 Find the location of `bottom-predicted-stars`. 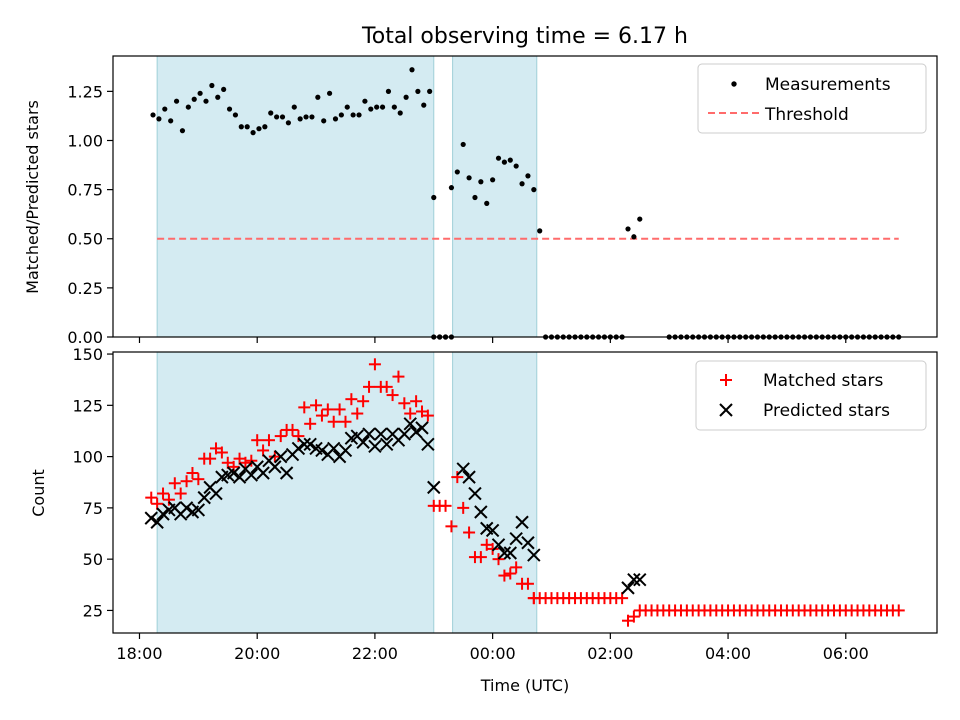

bottom-predicted-stars is located at coordinates (395, 506).